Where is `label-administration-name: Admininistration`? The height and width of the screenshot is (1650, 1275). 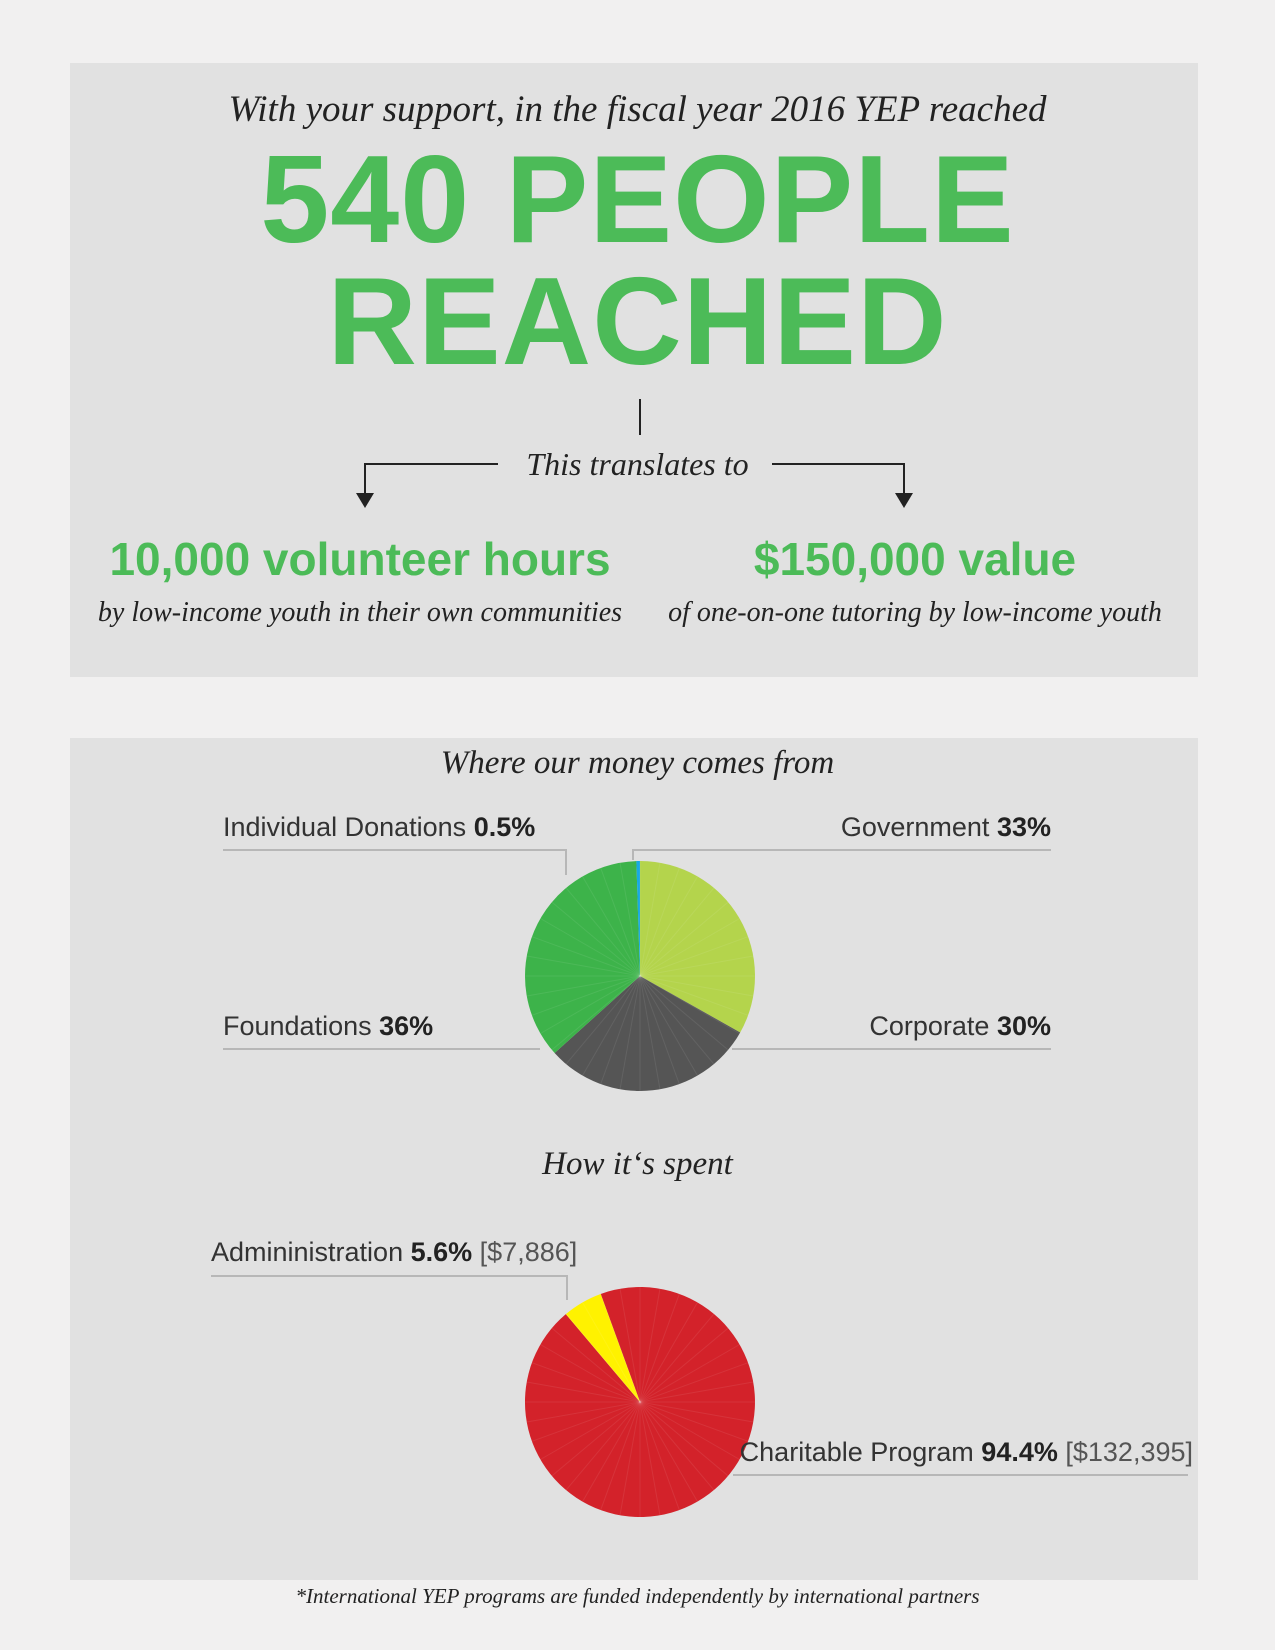 label-administration-name: Admininistration is located at coordinates (307, 1252).